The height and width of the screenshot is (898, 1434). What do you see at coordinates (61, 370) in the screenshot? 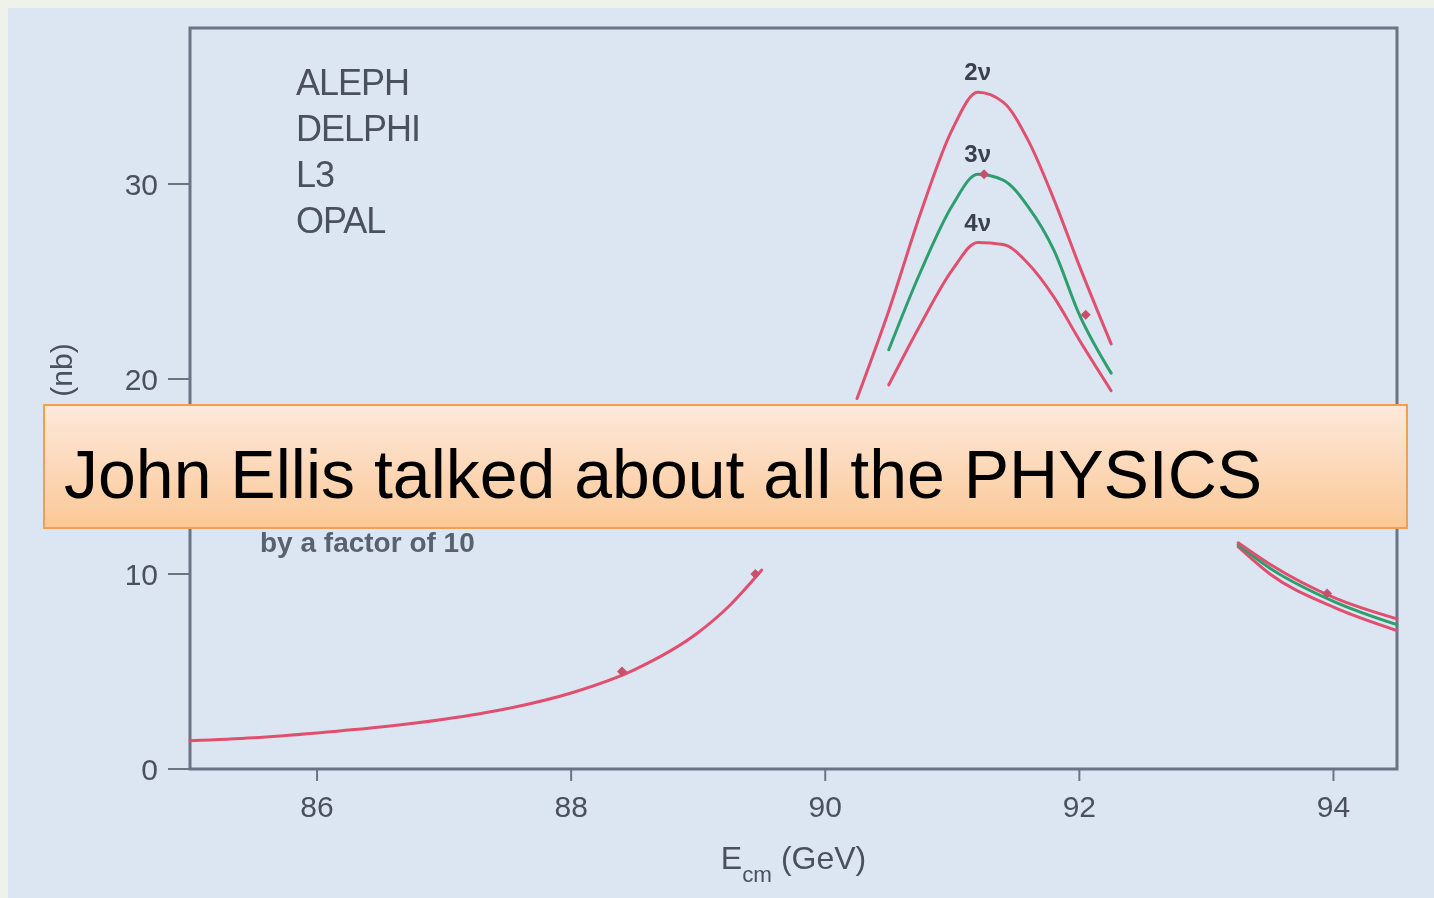
I see `y-axis-title: (nb)` at bounding box center [61, 370].